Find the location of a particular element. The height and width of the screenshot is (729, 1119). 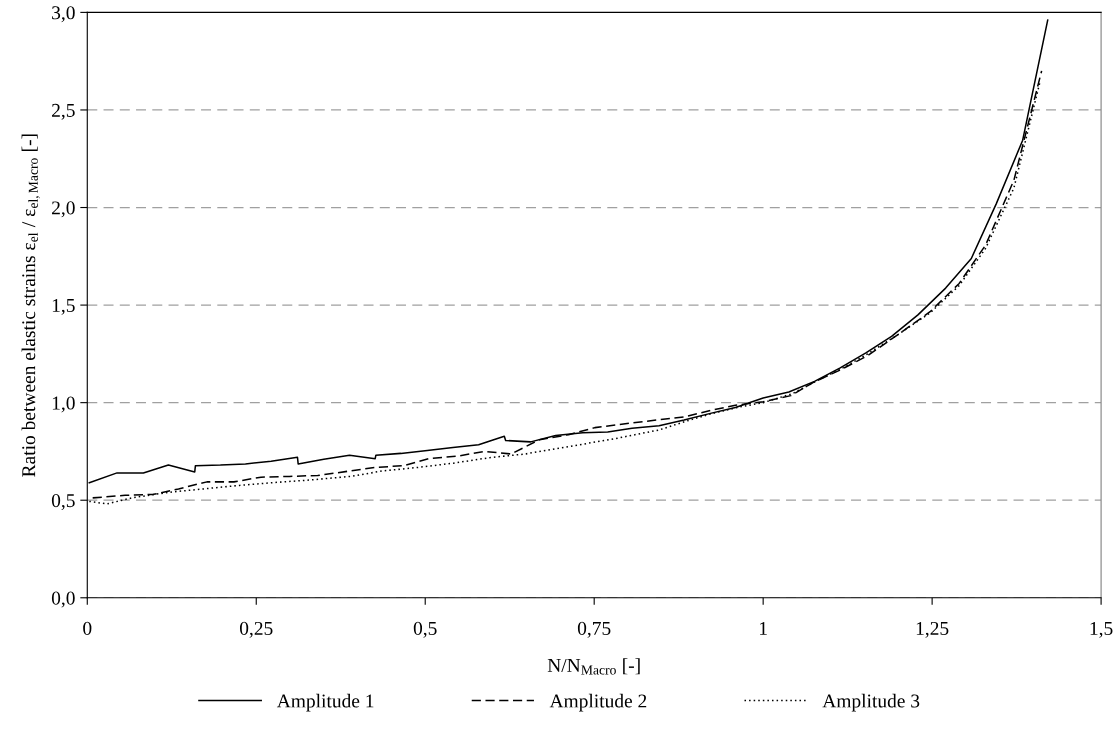

x-tick-label: 0 is located at coordinates (87, 628).